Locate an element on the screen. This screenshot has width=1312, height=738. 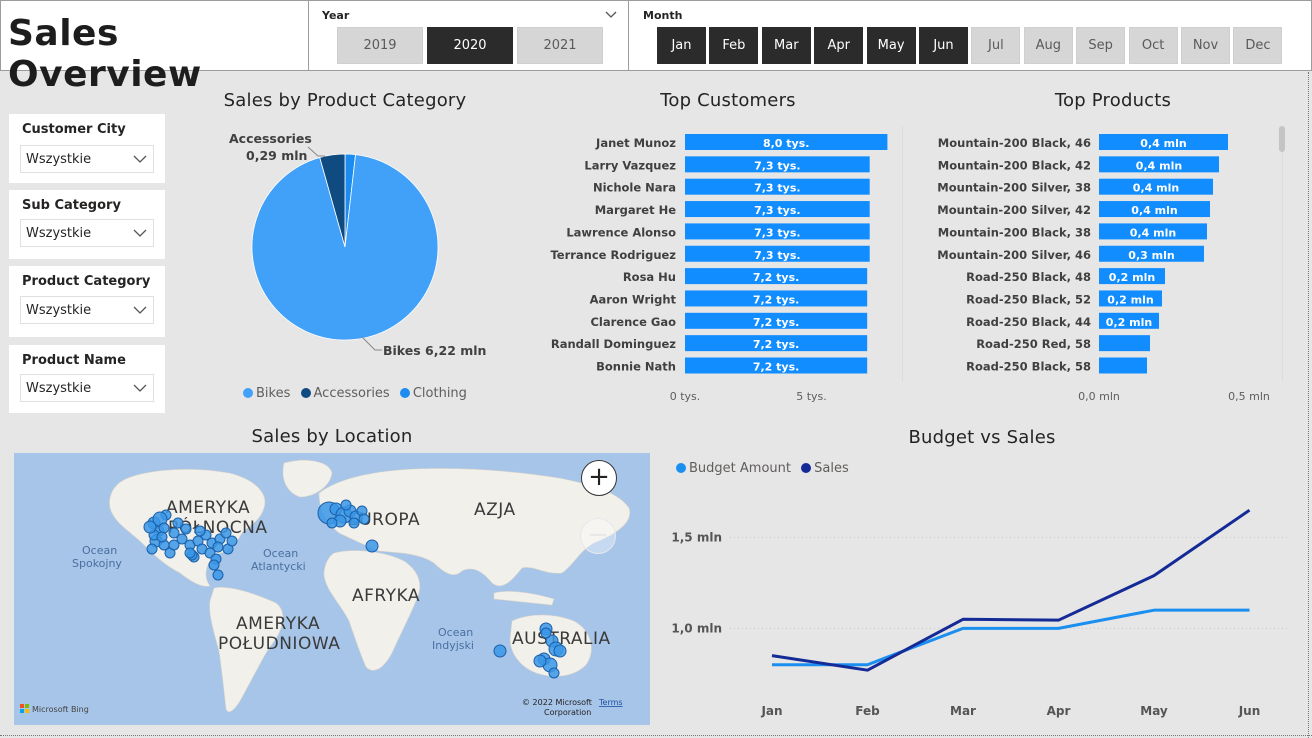
pie-slice-accessories is located at coordinates (332, 200).